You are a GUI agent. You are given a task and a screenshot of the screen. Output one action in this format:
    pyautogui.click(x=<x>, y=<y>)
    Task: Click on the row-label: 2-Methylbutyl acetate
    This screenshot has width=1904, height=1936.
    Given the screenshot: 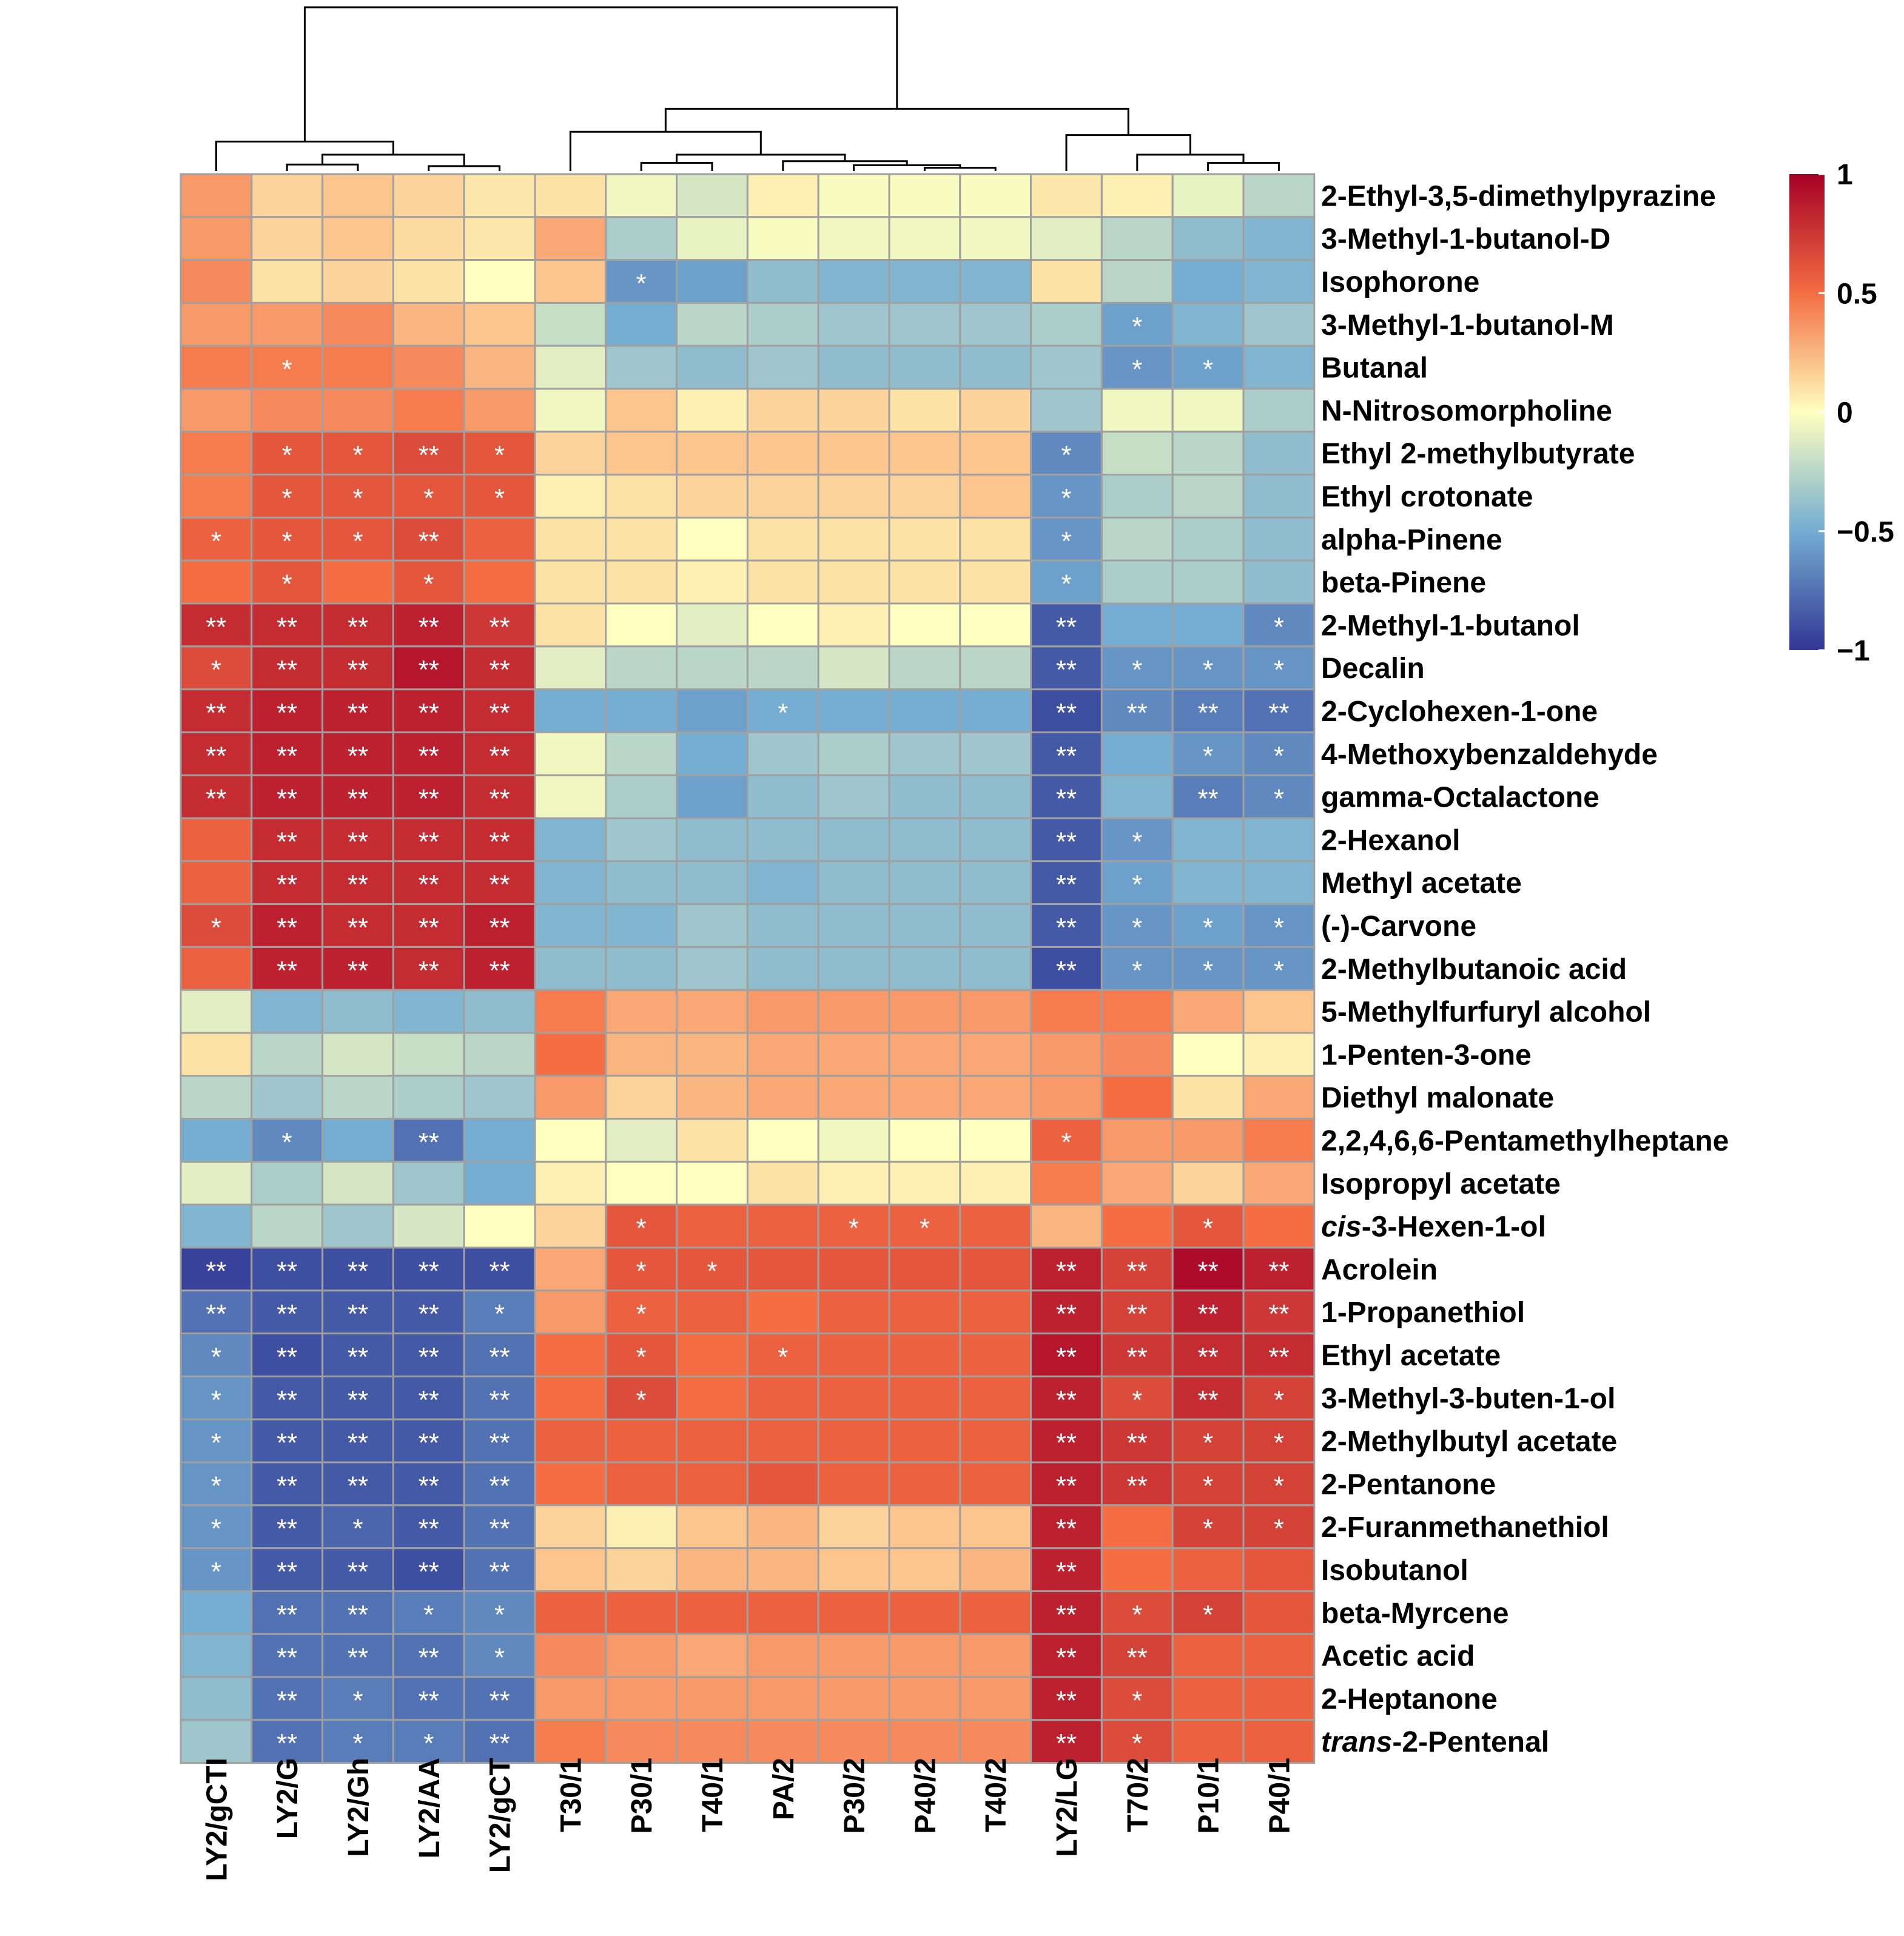 What is the action you would take?
    pyautogui.click(x=1469, y=1442)
    